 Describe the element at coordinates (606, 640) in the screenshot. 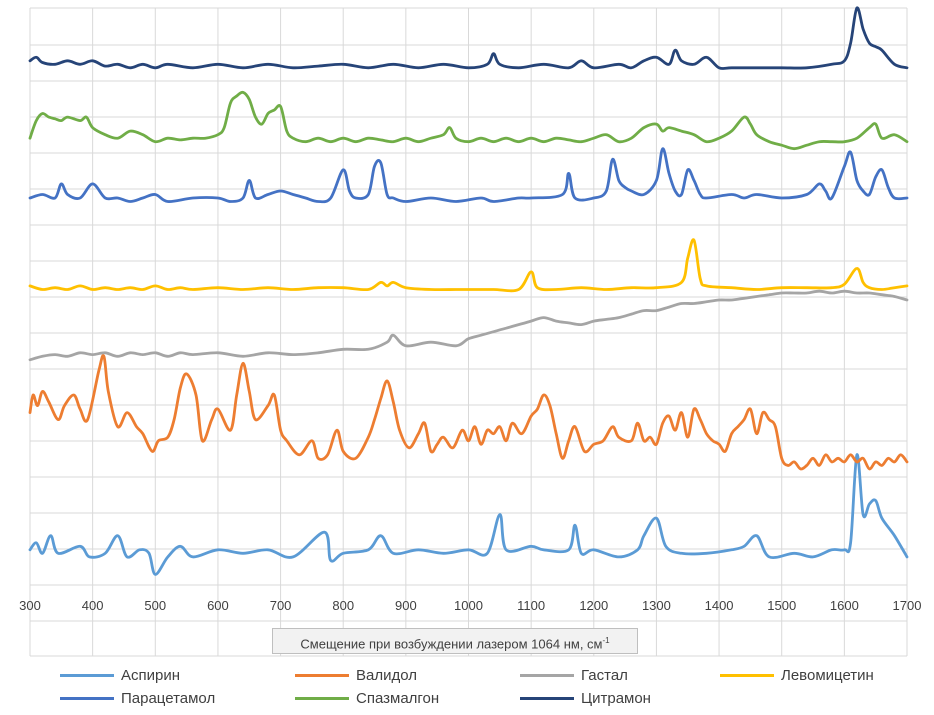

I see `x-axis-title-unit-exponent: -1` at that location.